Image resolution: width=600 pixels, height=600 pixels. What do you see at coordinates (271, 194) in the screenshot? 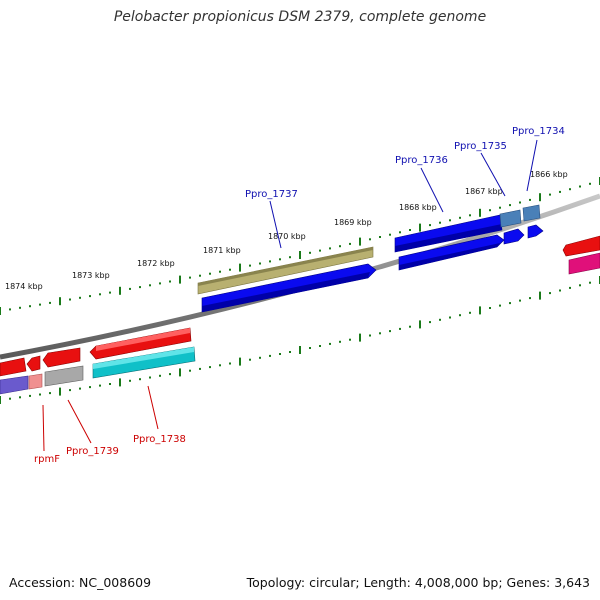
I see `label-ppro-1737: Ppro_1737` at bounding box center [271, 194].